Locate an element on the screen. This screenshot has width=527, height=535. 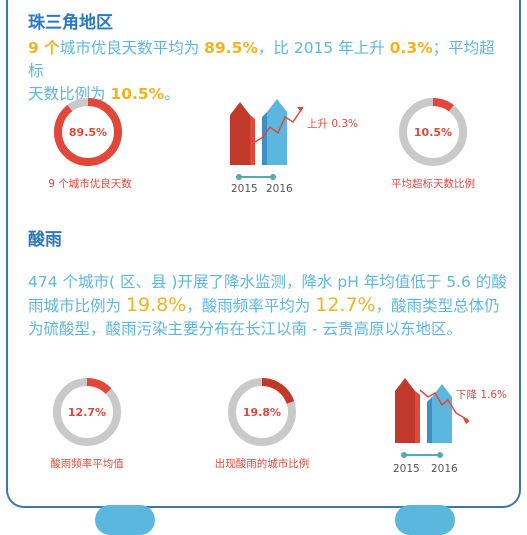
acid-frequency-arc is located at coordinates (87, 412).